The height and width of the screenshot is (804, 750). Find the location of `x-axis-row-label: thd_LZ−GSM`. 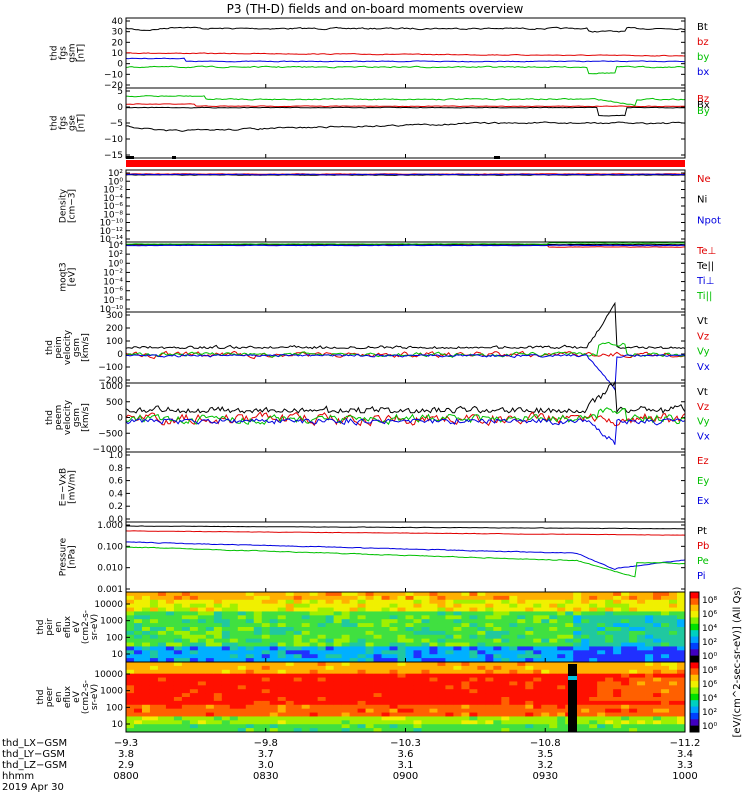

x-axis-row-label: thd_LZ−GSM is located at coordinates (34, 765).